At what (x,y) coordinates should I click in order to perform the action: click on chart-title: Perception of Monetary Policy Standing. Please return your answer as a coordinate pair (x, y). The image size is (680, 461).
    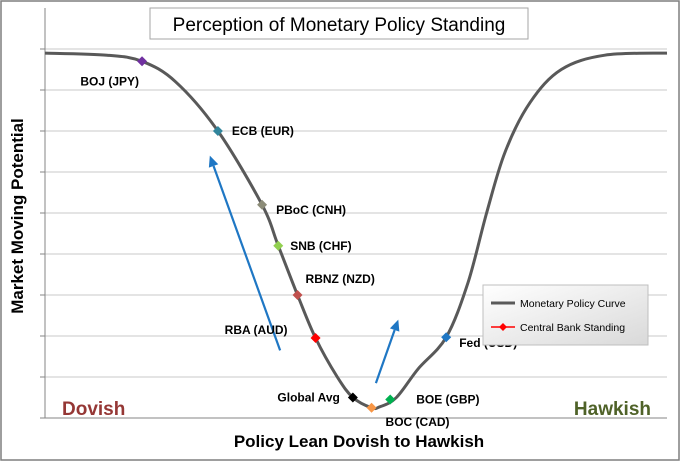
    Looking at the image, I should click on (339, 25).